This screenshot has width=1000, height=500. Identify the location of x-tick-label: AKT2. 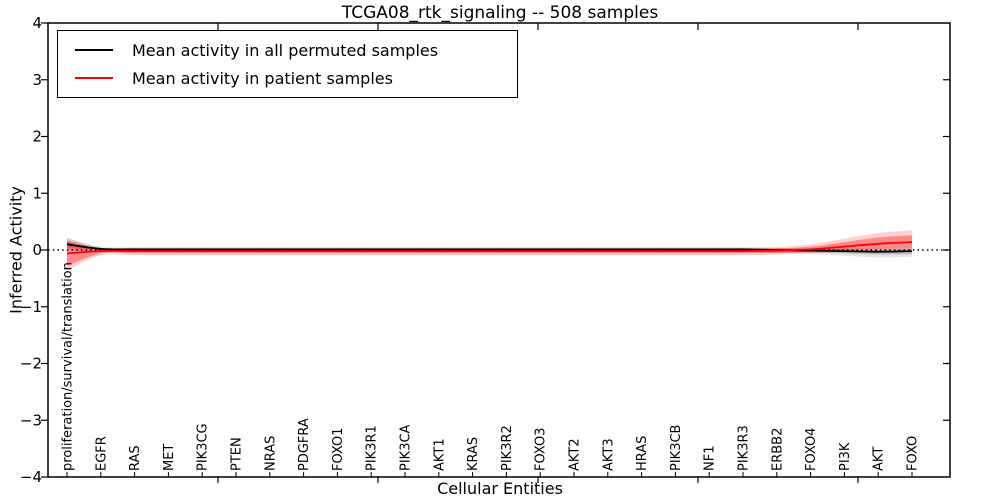
(575, 454).